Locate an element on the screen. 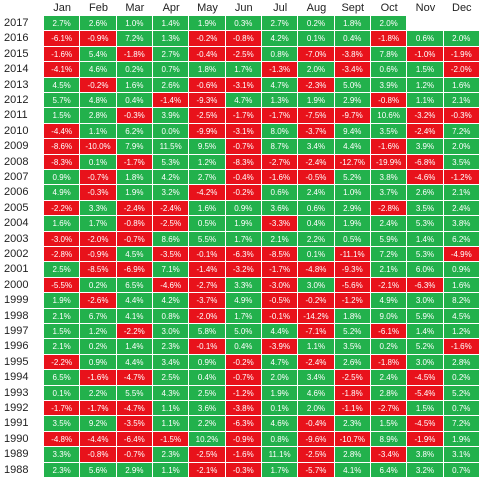  return-cell: 0.2% is located at coordinates (461, 378).